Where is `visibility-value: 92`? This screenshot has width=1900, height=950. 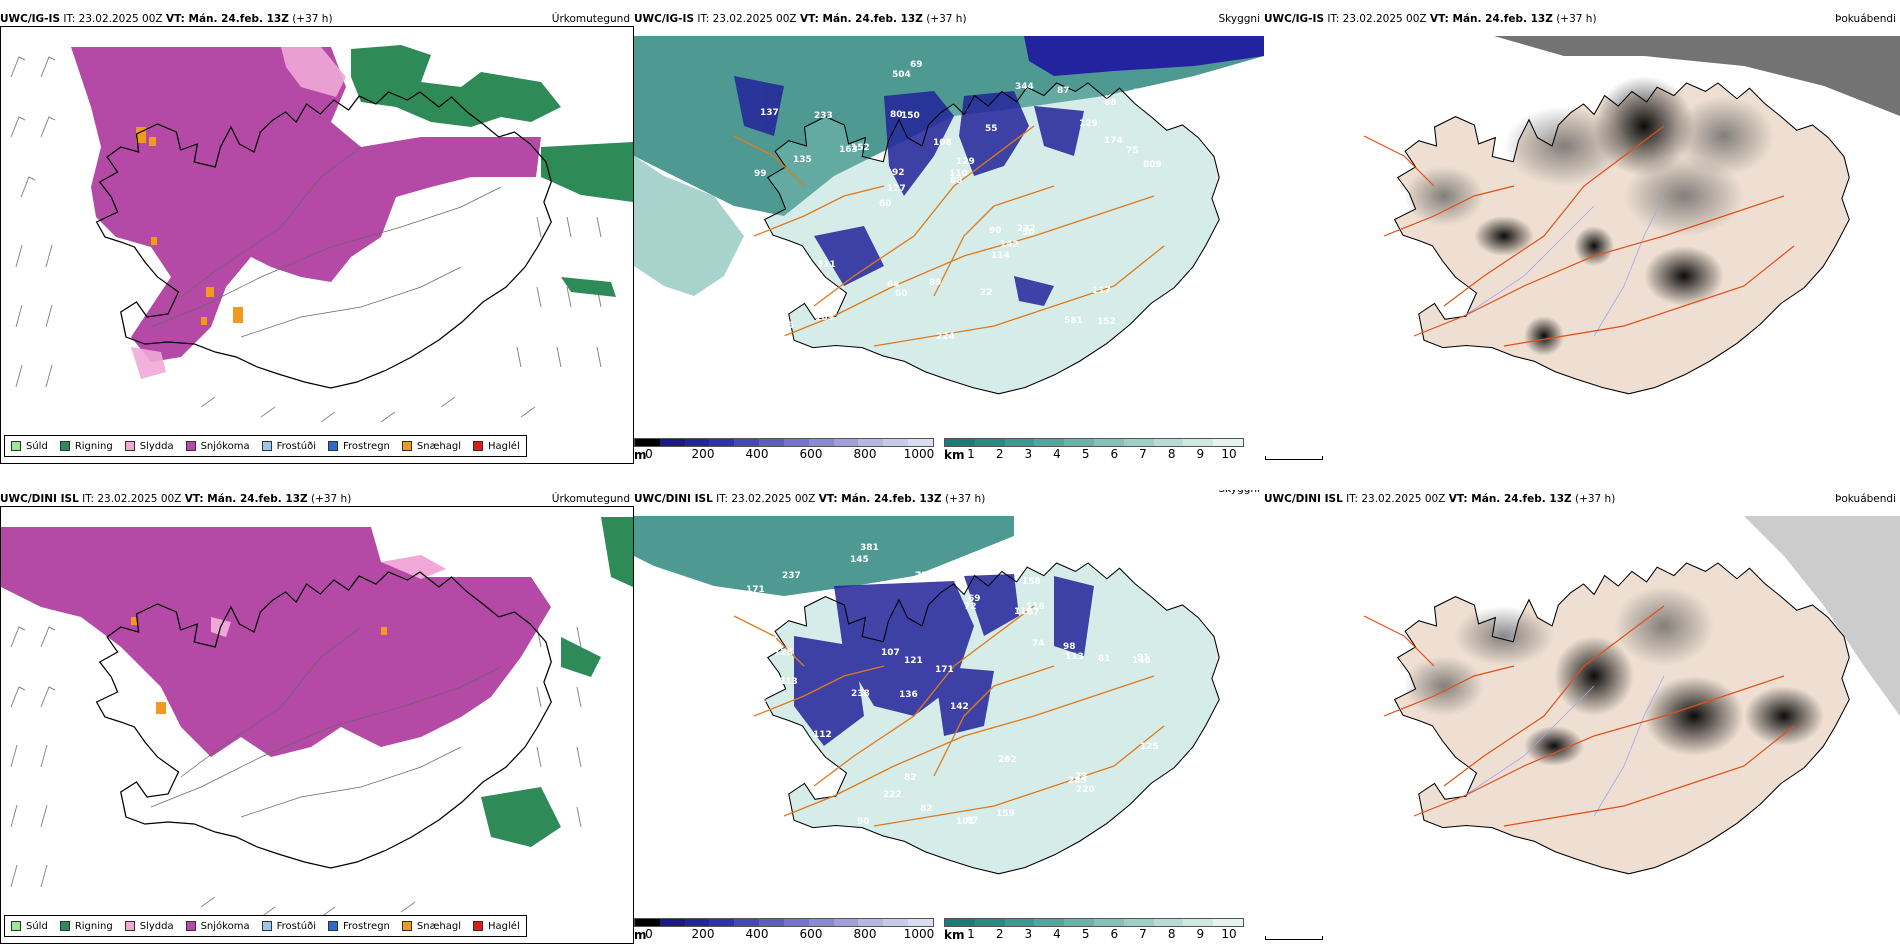
visibility-value: 92 is located at coordinates (898, 173).